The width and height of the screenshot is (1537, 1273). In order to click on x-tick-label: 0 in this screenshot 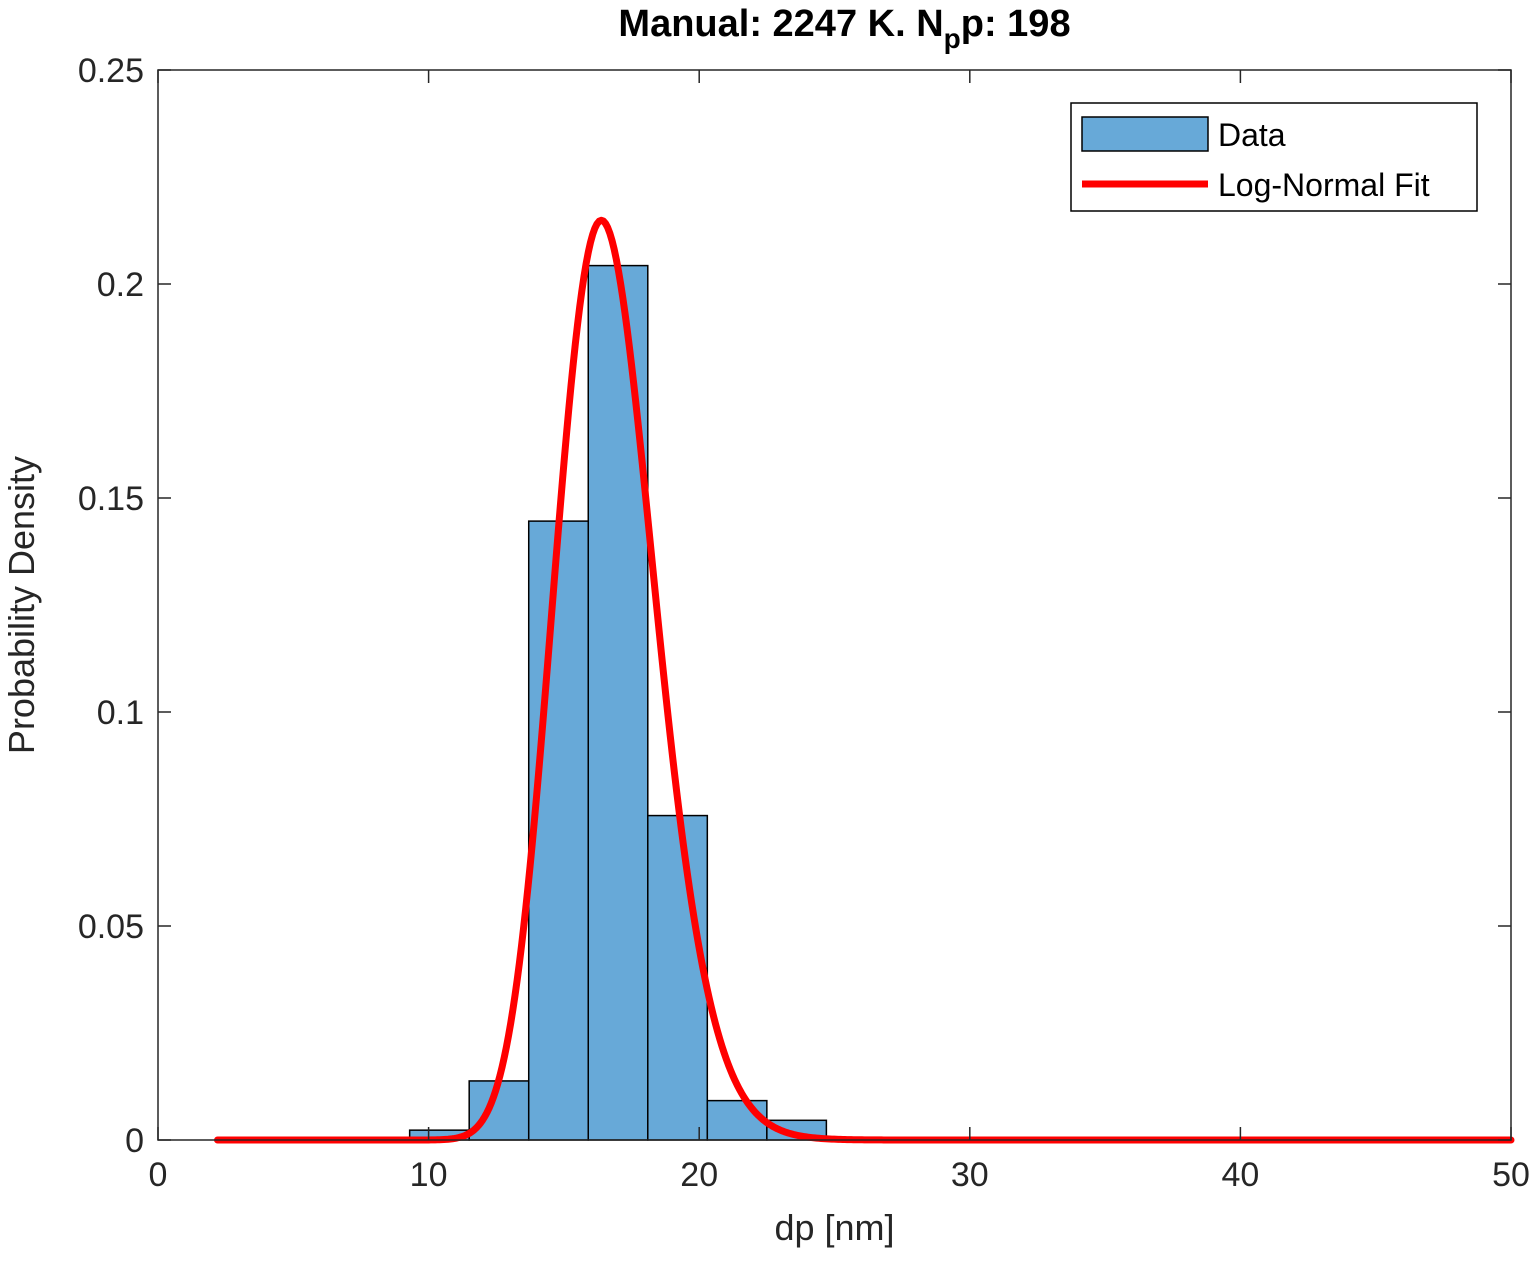, I will do `click(158, 1175)`.